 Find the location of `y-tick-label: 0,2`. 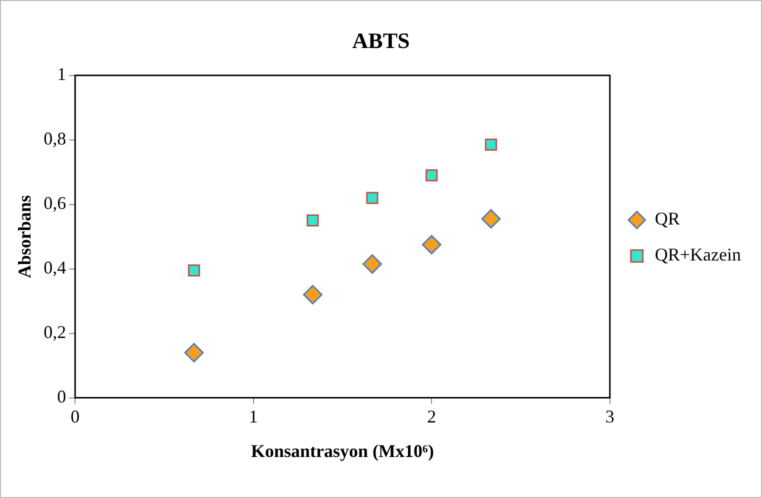

y-tick-label: 0,2 is located at coordinates (55, 332).